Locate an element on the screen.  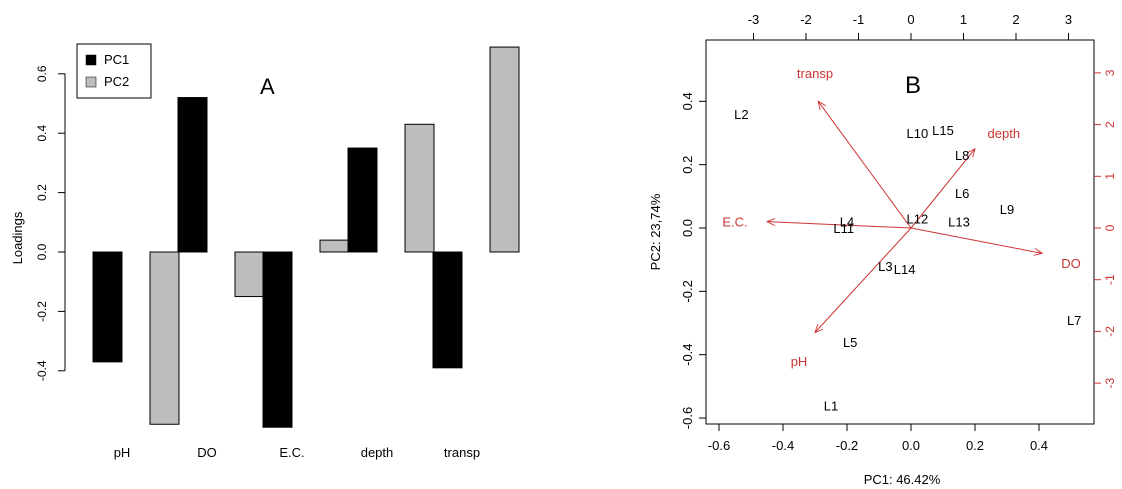
right-y-tick-label: 1 is located at coordinates (1110, 176).